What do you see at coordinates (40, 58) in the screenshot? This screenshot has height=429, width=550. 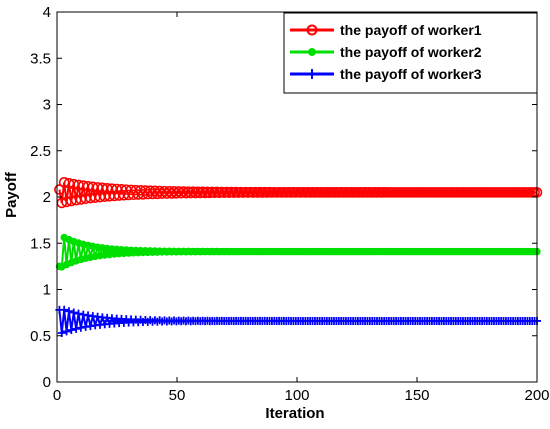 I see `y-tick-label: 3.5` at bounding box center [40, 58].